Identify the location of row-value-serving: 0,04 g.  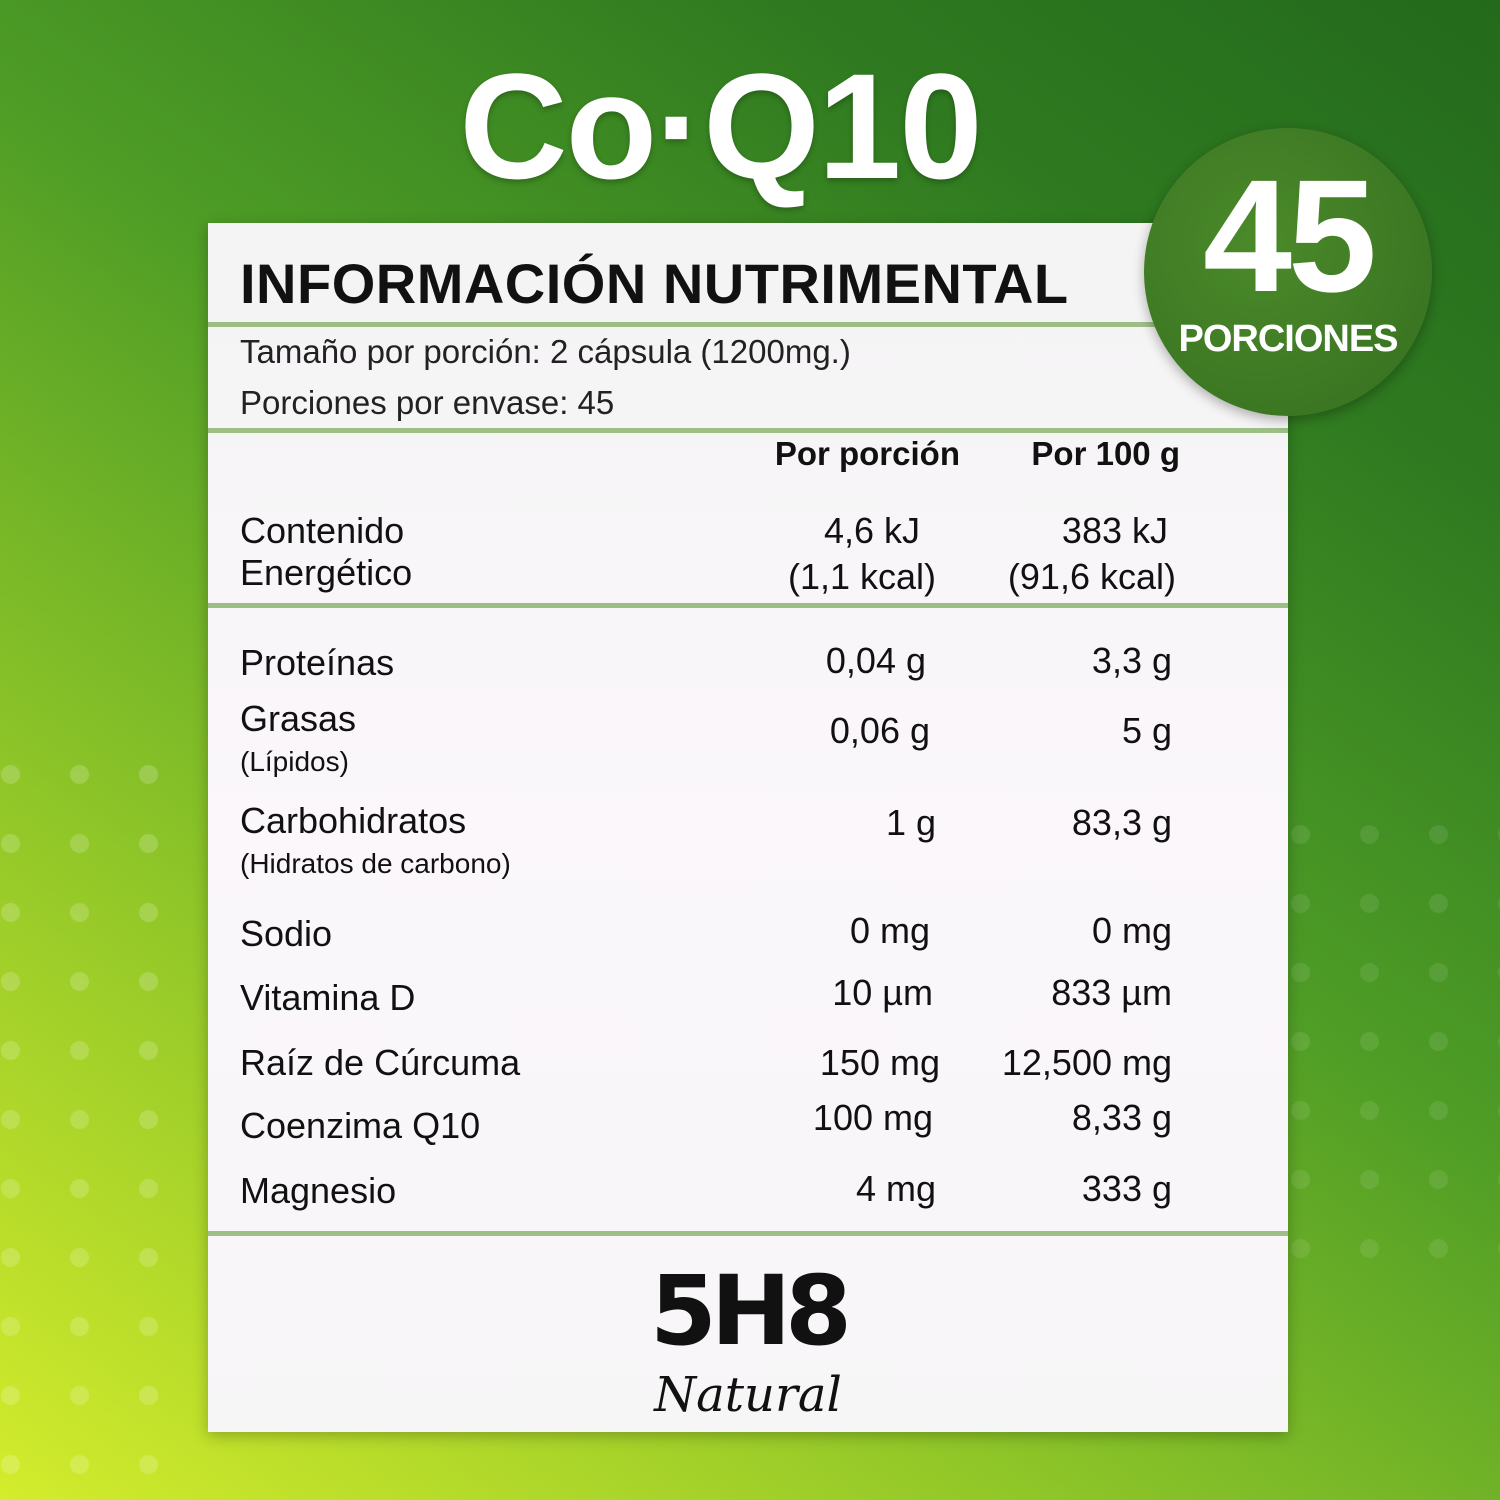
(875, 660).